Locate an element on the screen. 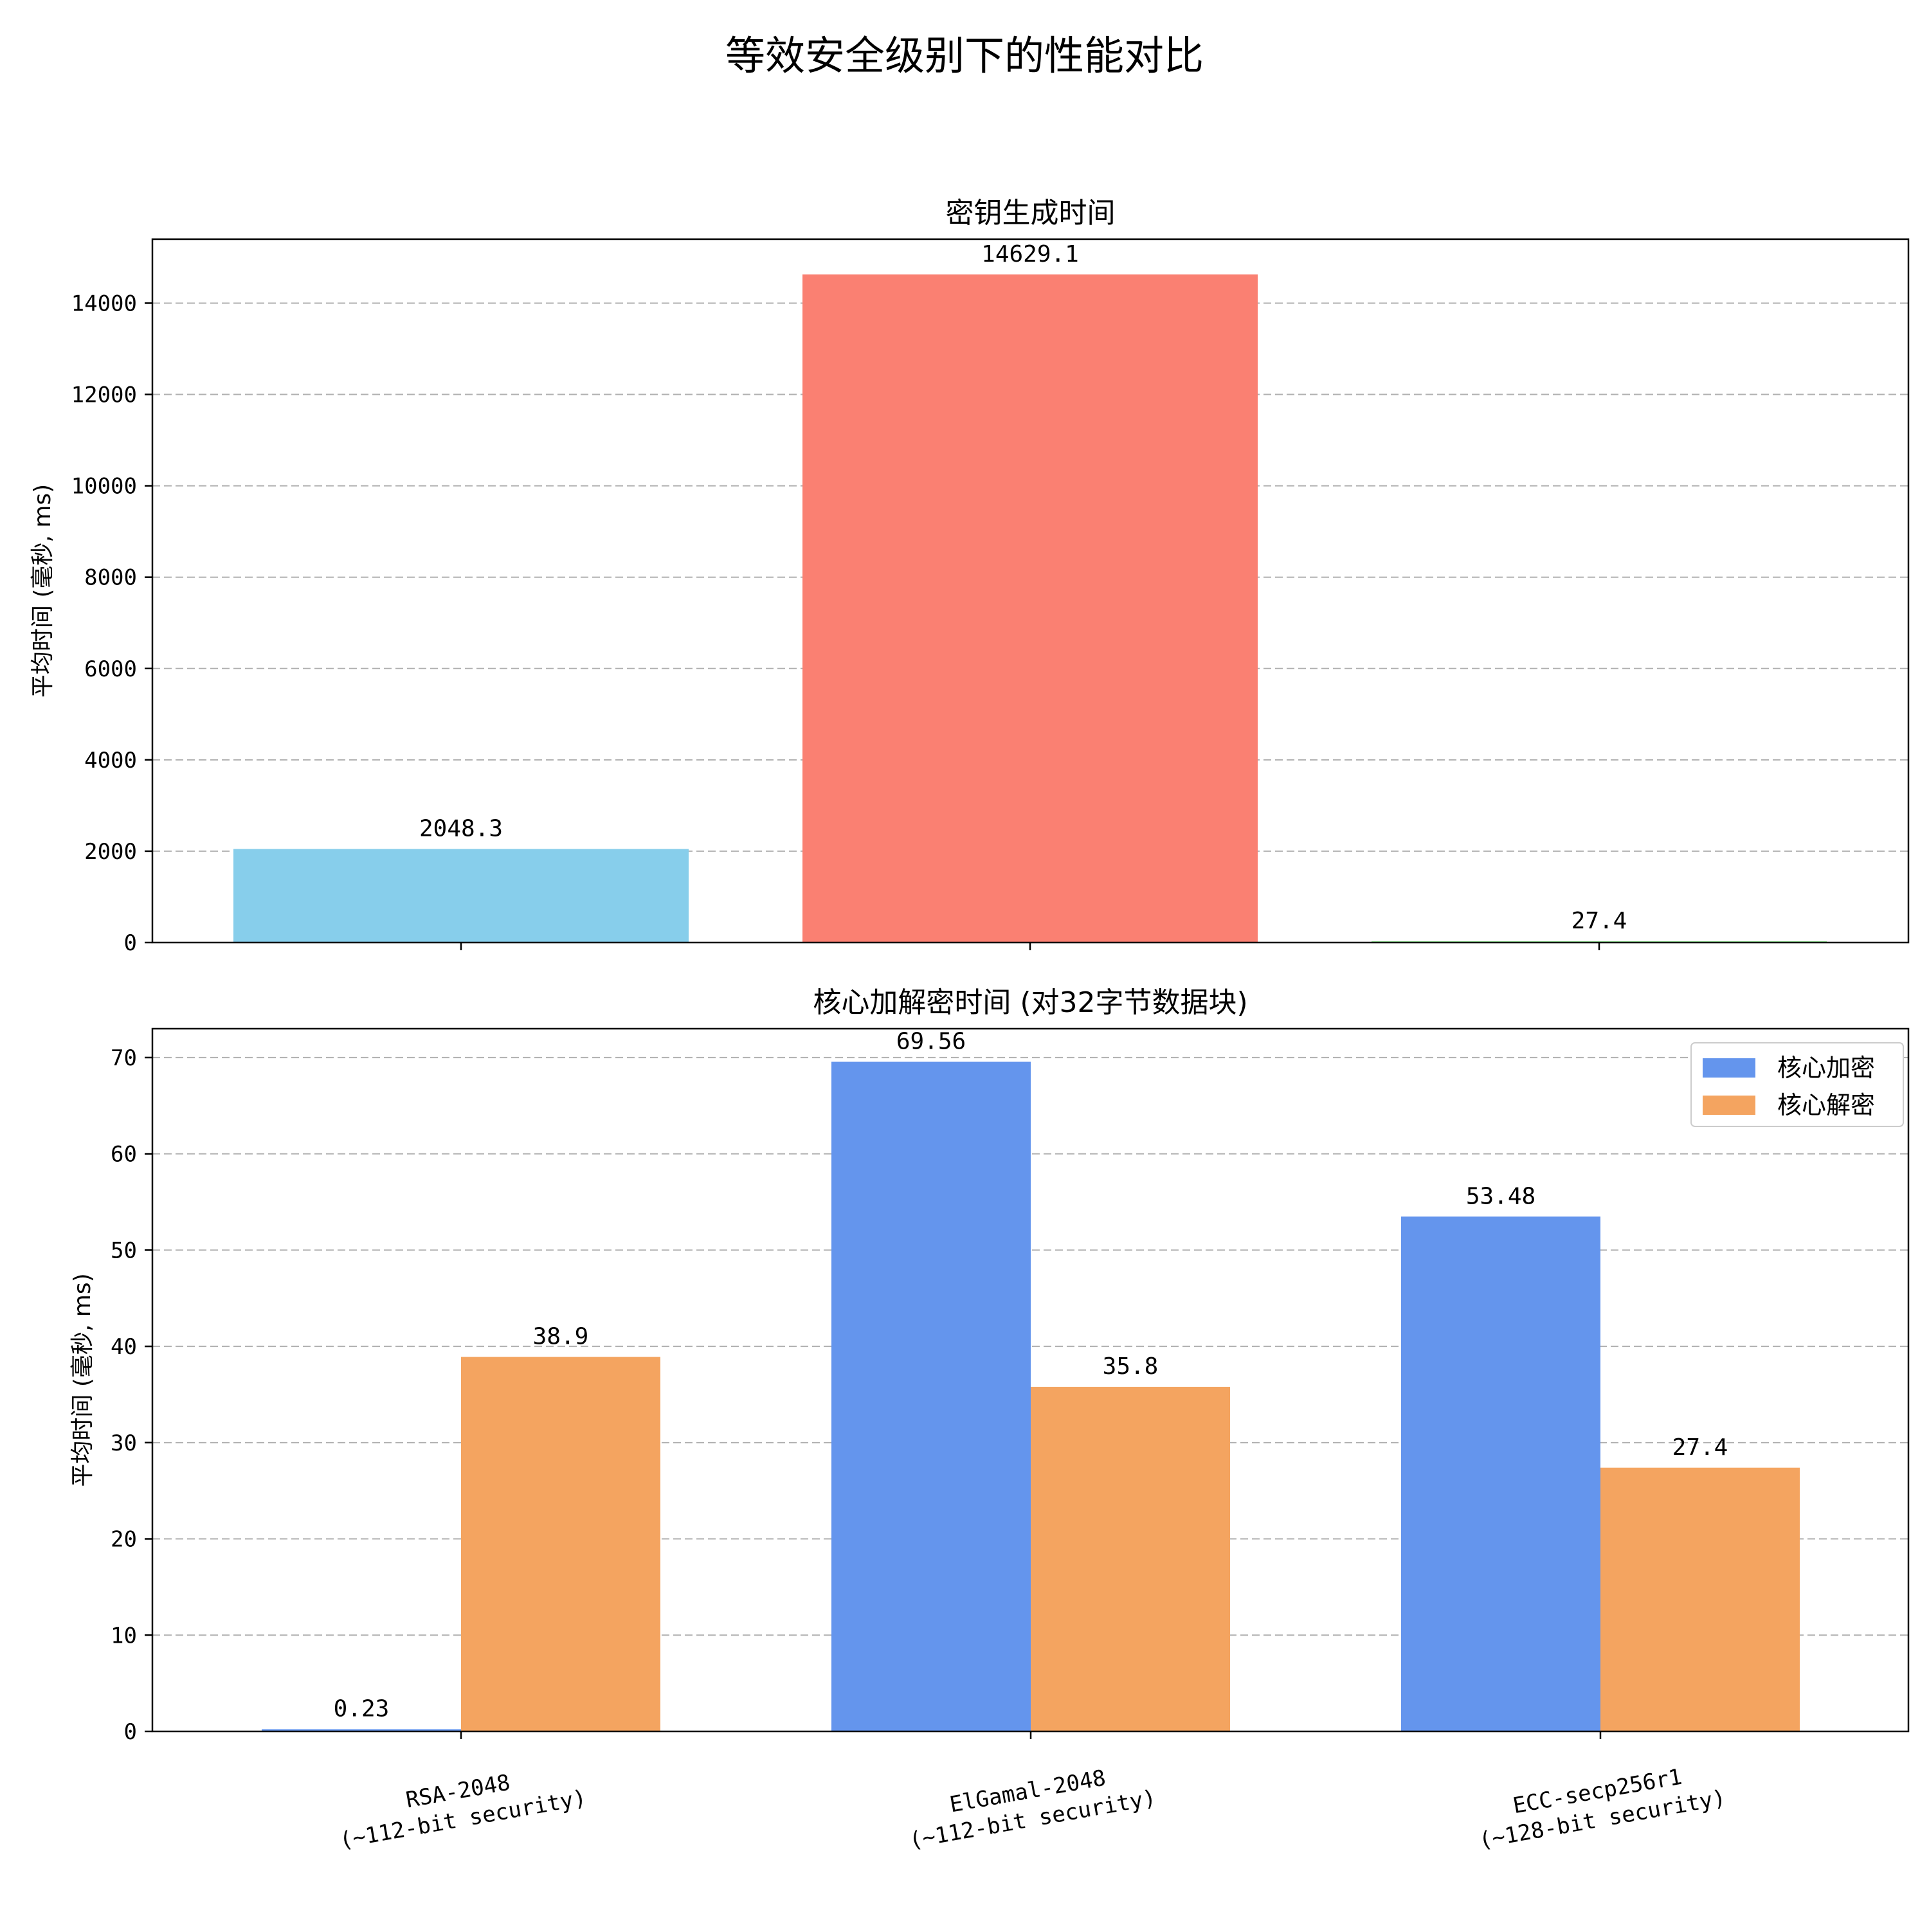 This screenshot has width=1929, height=1932. y-tick-label: 10 is located at coordinates (124, 1635).